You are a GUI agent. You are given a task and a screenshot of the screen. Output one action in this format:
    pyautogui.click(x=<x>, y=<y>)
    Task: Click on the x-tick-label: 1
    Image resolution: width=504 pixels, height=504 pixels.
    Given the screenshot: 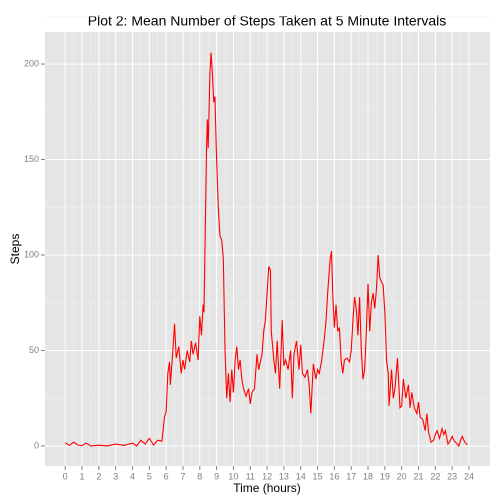 What is the action you would take?
    pyautogui.click(x=82, y=476)
    